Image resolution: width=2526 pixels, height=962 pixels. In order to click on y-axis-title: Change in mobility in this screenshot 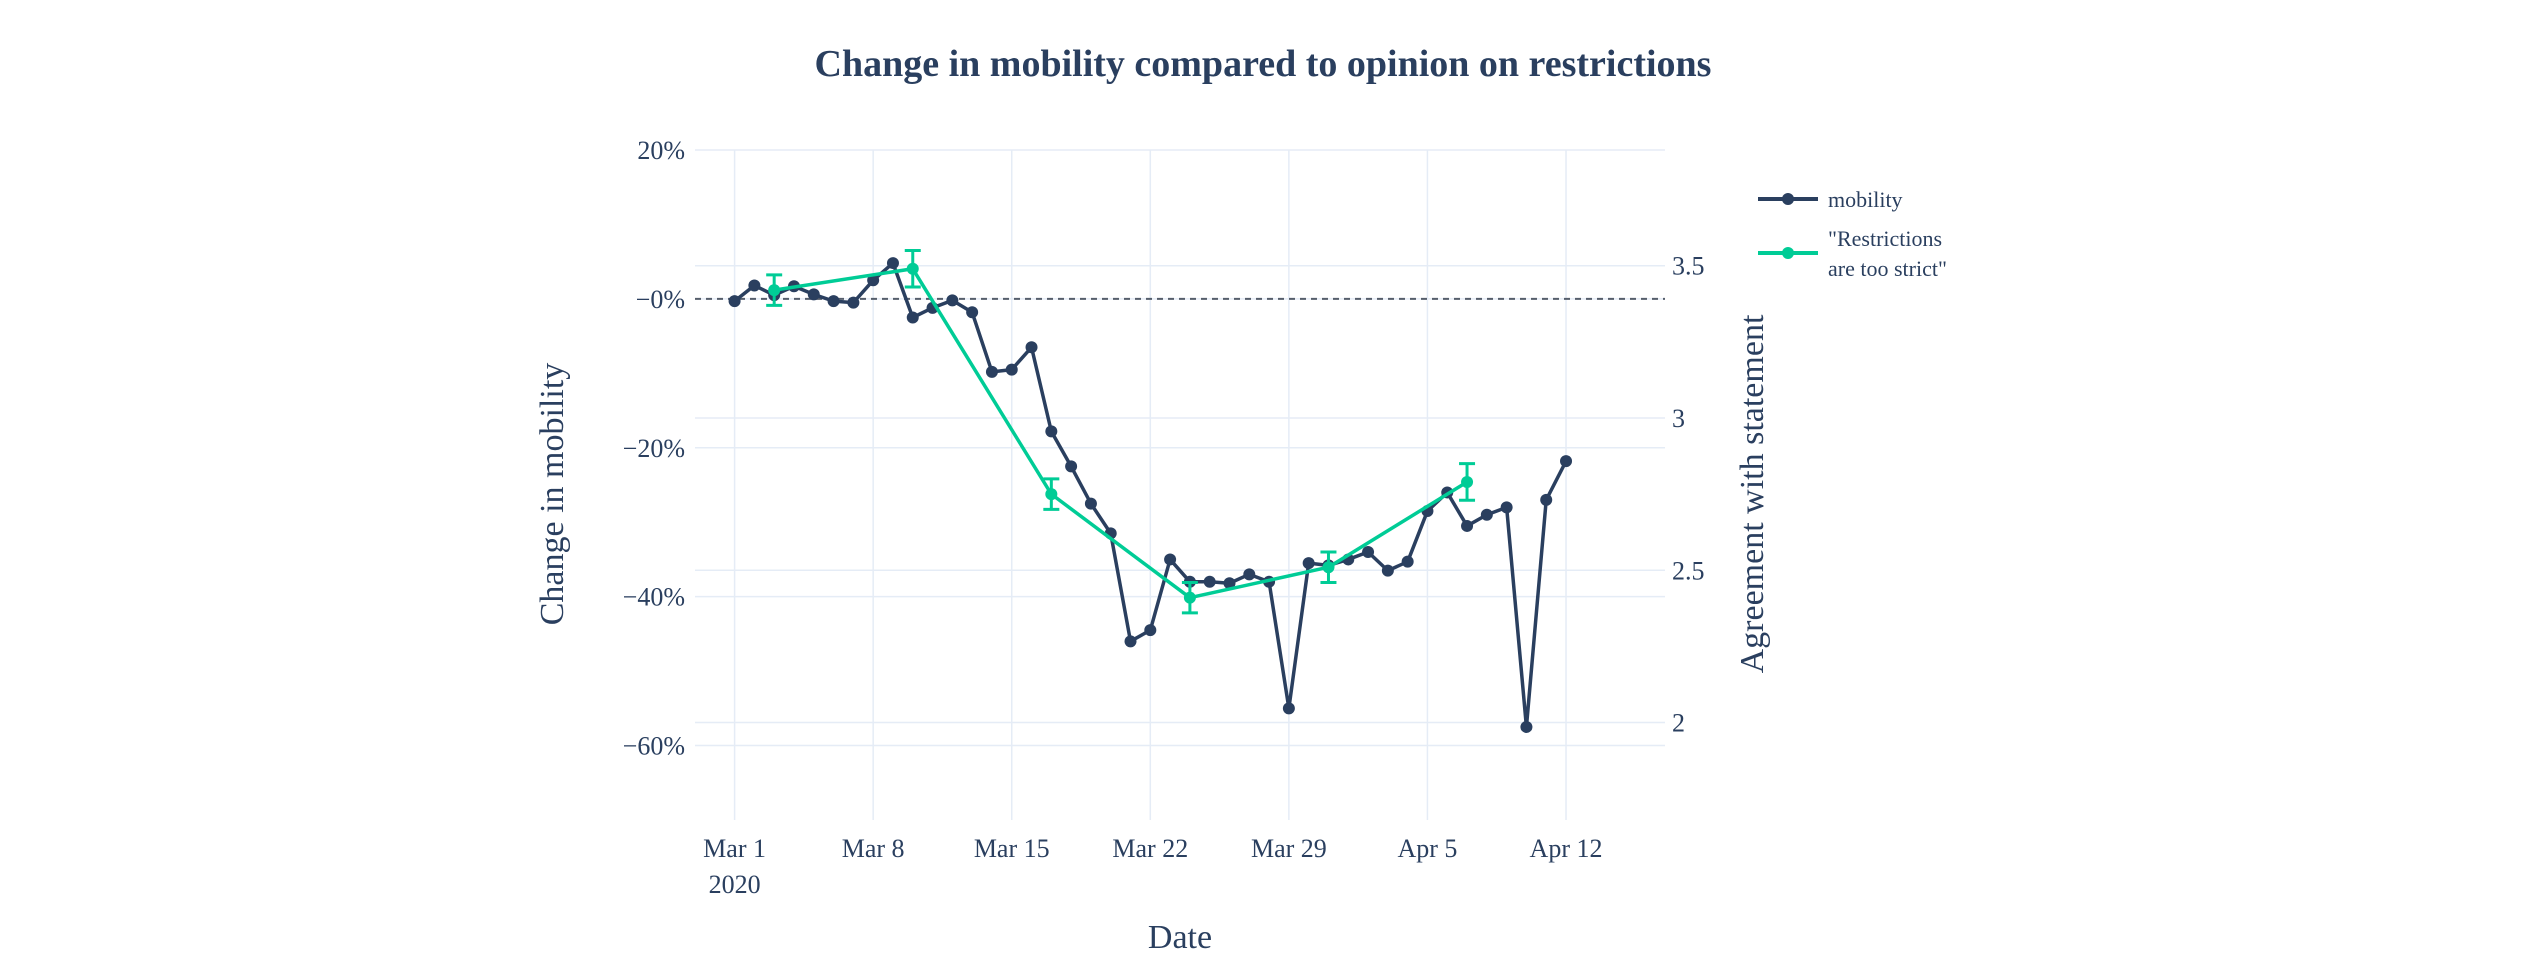, I will do `click(552, 494)`.